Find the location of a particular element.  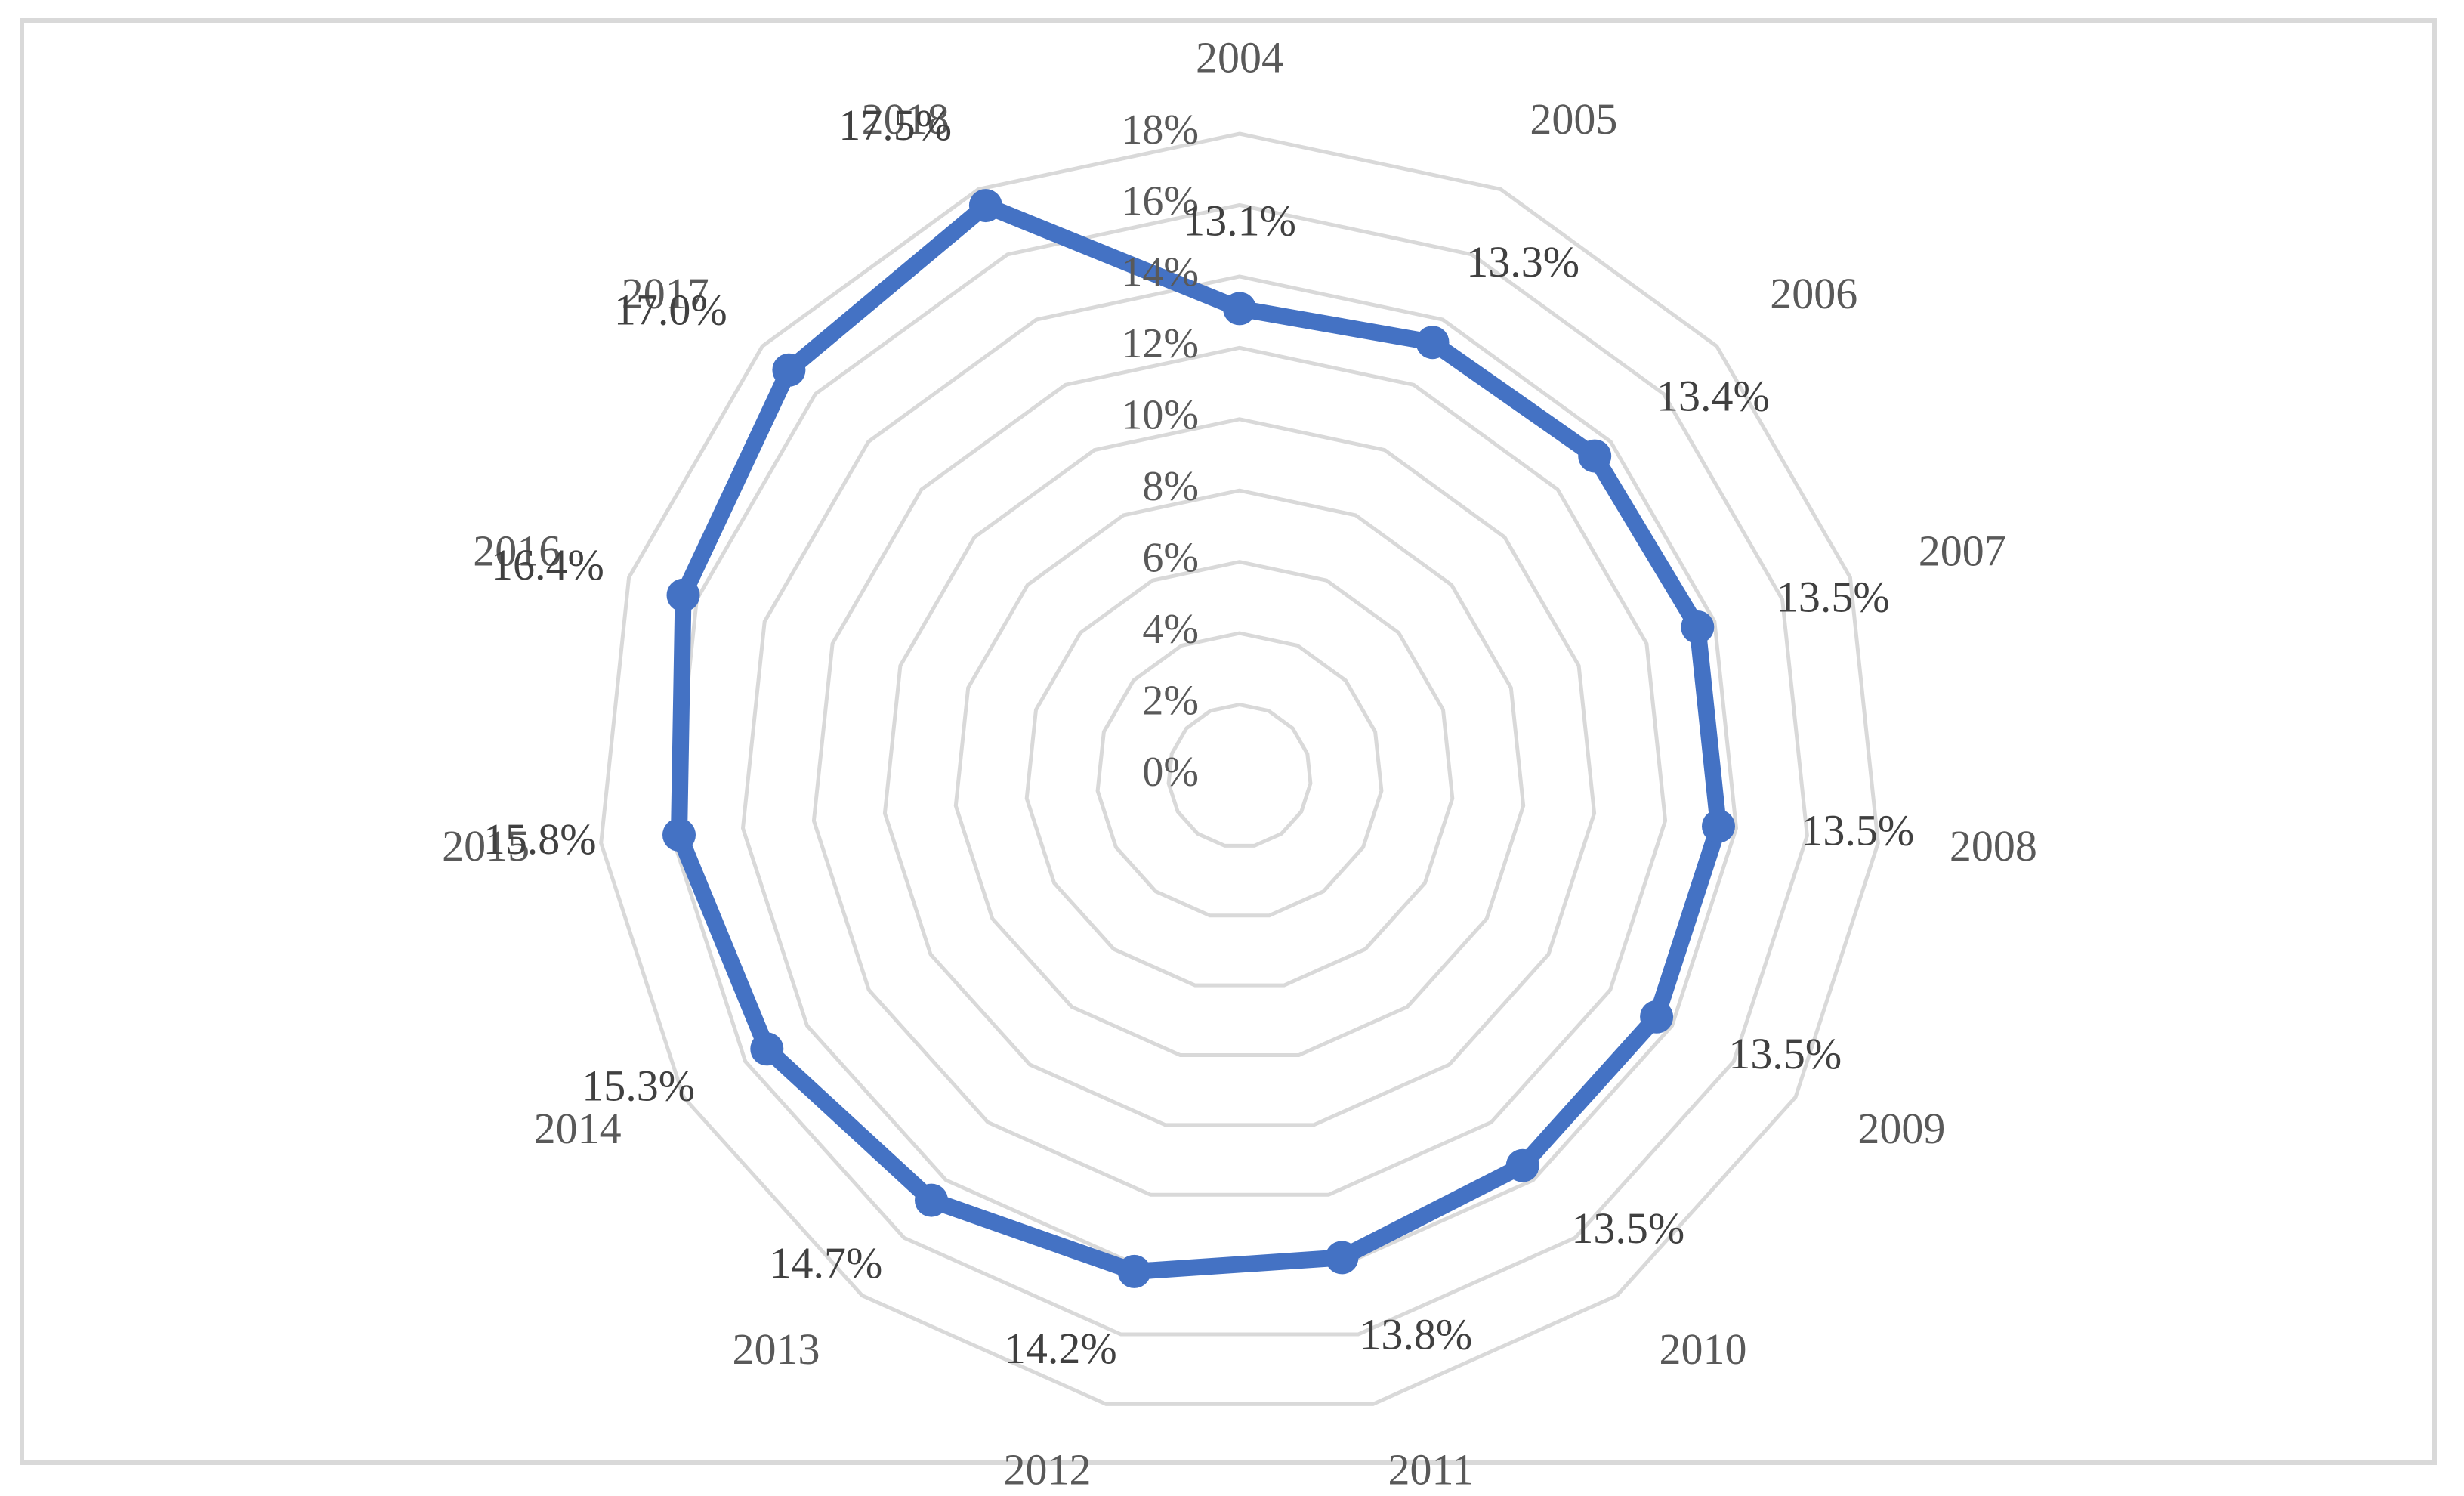

category-label: 2005 is located at coordinates (1574, 119).